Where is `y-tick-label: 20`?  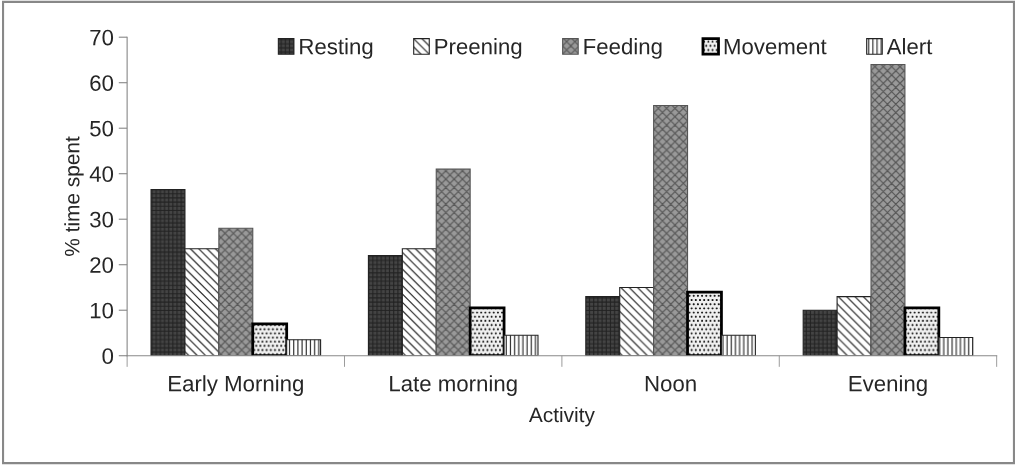 y-tick-label: 20 is located at coordinates (102, 265).